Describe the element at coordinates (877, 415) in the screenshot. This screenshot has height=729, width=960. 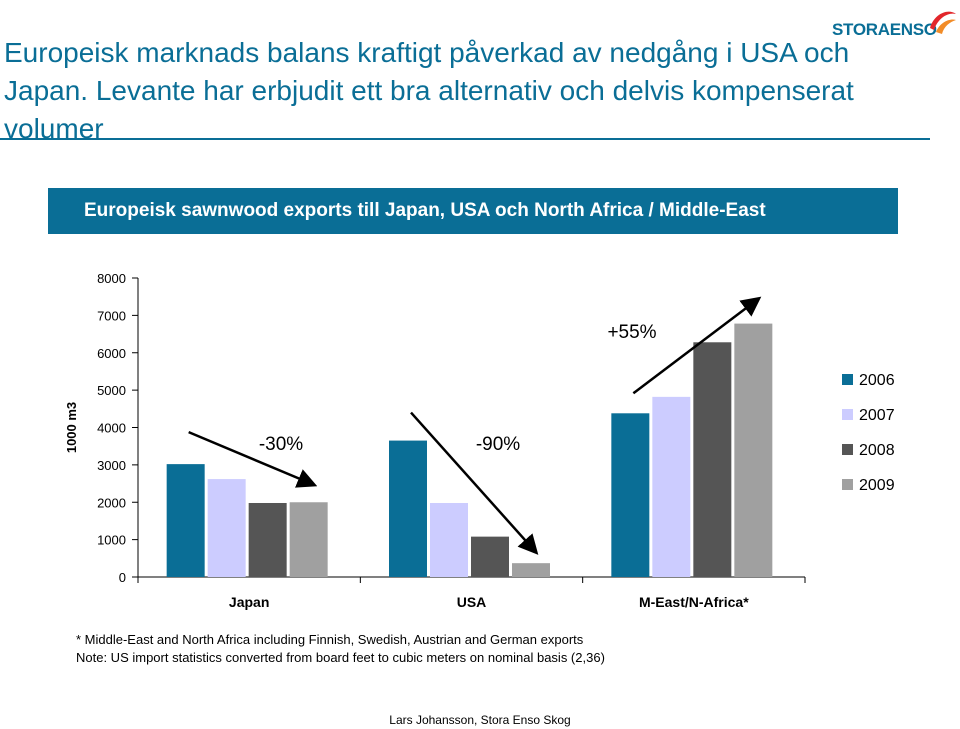
I see `legend-label: 2007` at that location.